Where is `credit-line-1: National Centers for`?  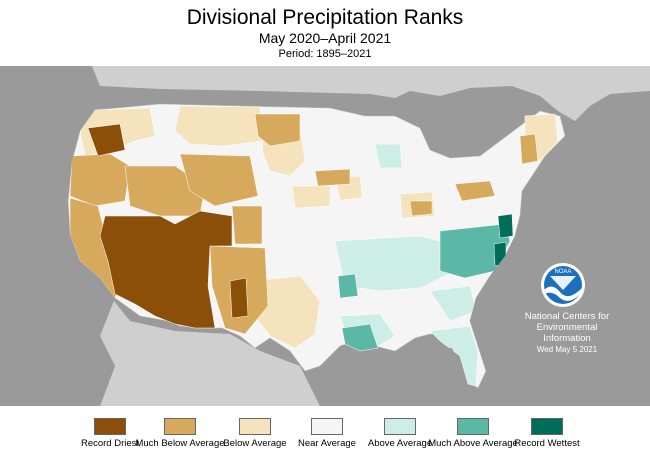
credit-line-1: National Centers for is located at coordinates (567, 316).